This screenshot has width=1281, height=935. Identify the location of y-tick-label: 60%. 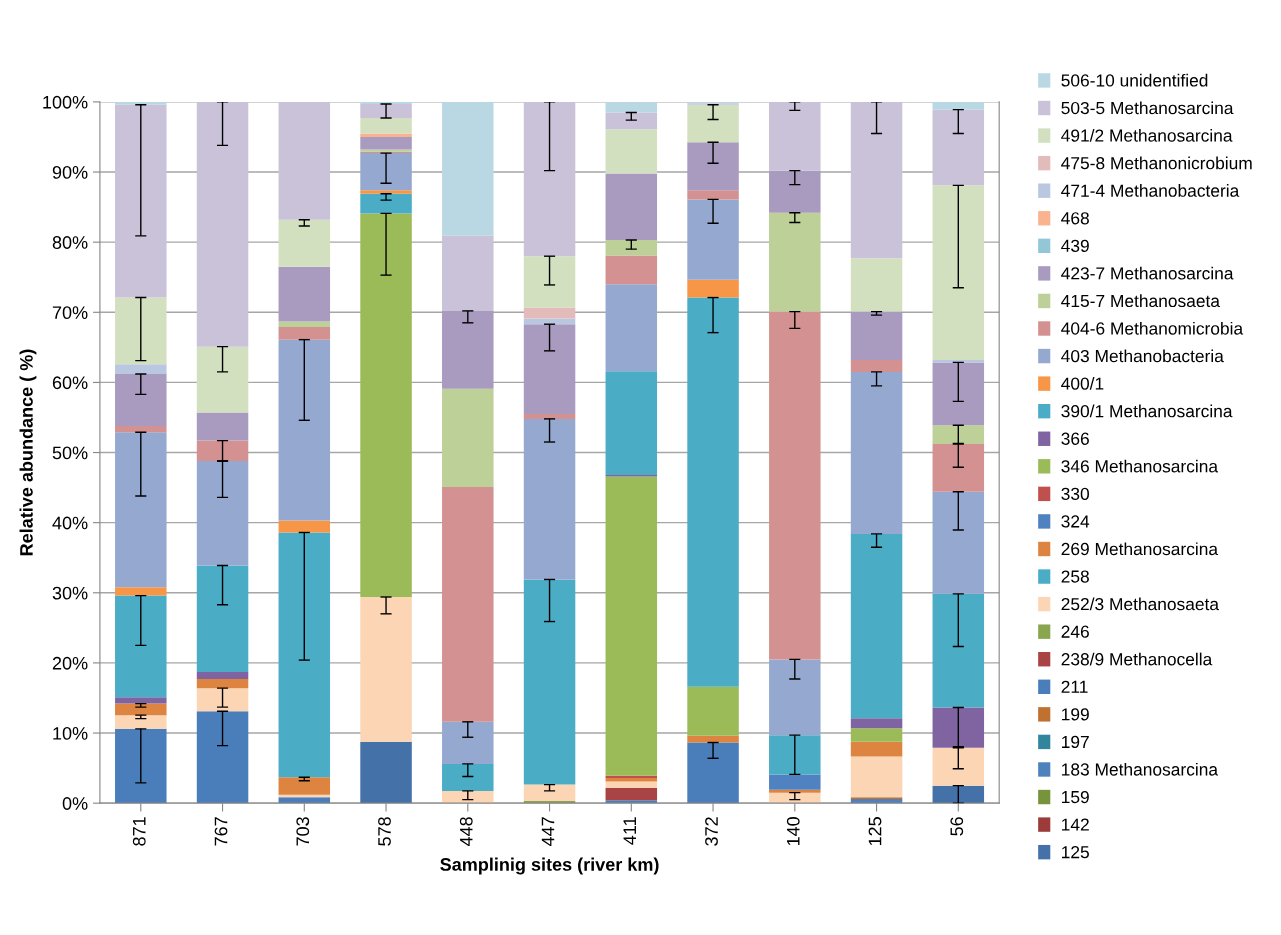
(70, 383).